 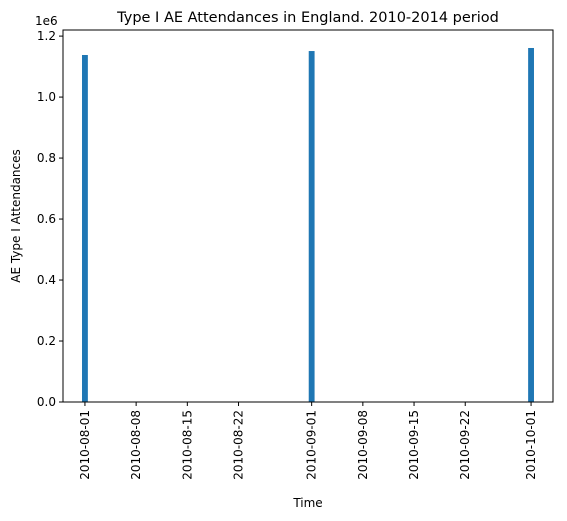 What do you see at coordinates (187, 445) in the screenshot?
I see `x-tick-label: 2010-08-15` at bounding box center [187, 445].